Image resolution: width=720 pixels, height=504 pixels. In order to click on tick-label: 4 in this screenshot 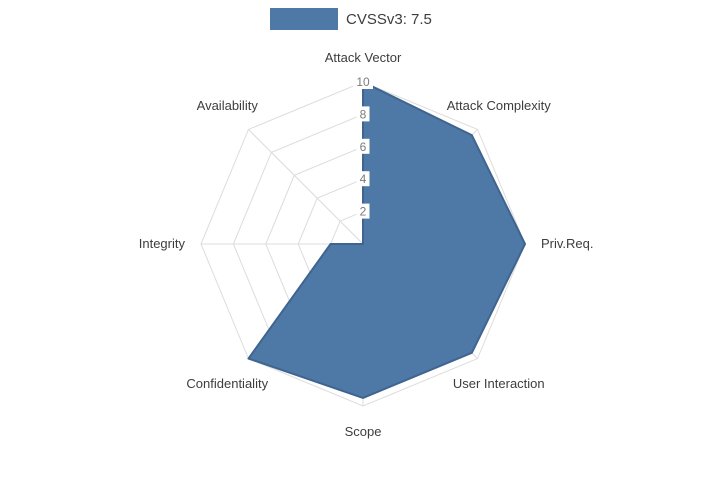, I will do `click(363, 179)`.